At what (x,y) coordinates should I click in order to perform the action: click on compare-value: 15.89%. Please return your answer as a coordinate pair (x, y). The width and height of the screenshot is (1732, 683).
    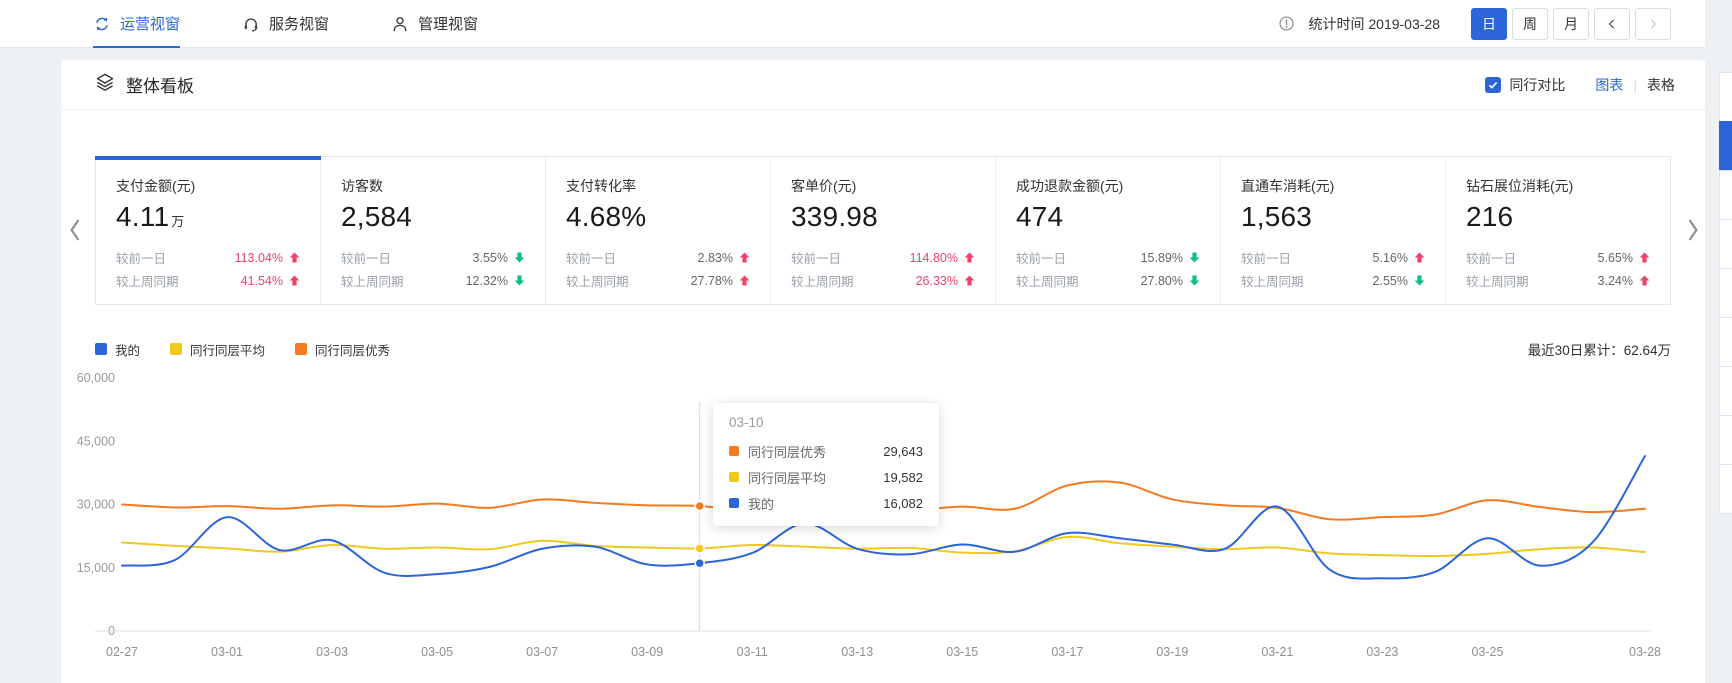
    Looking at the image, I should click on (1161, 257).